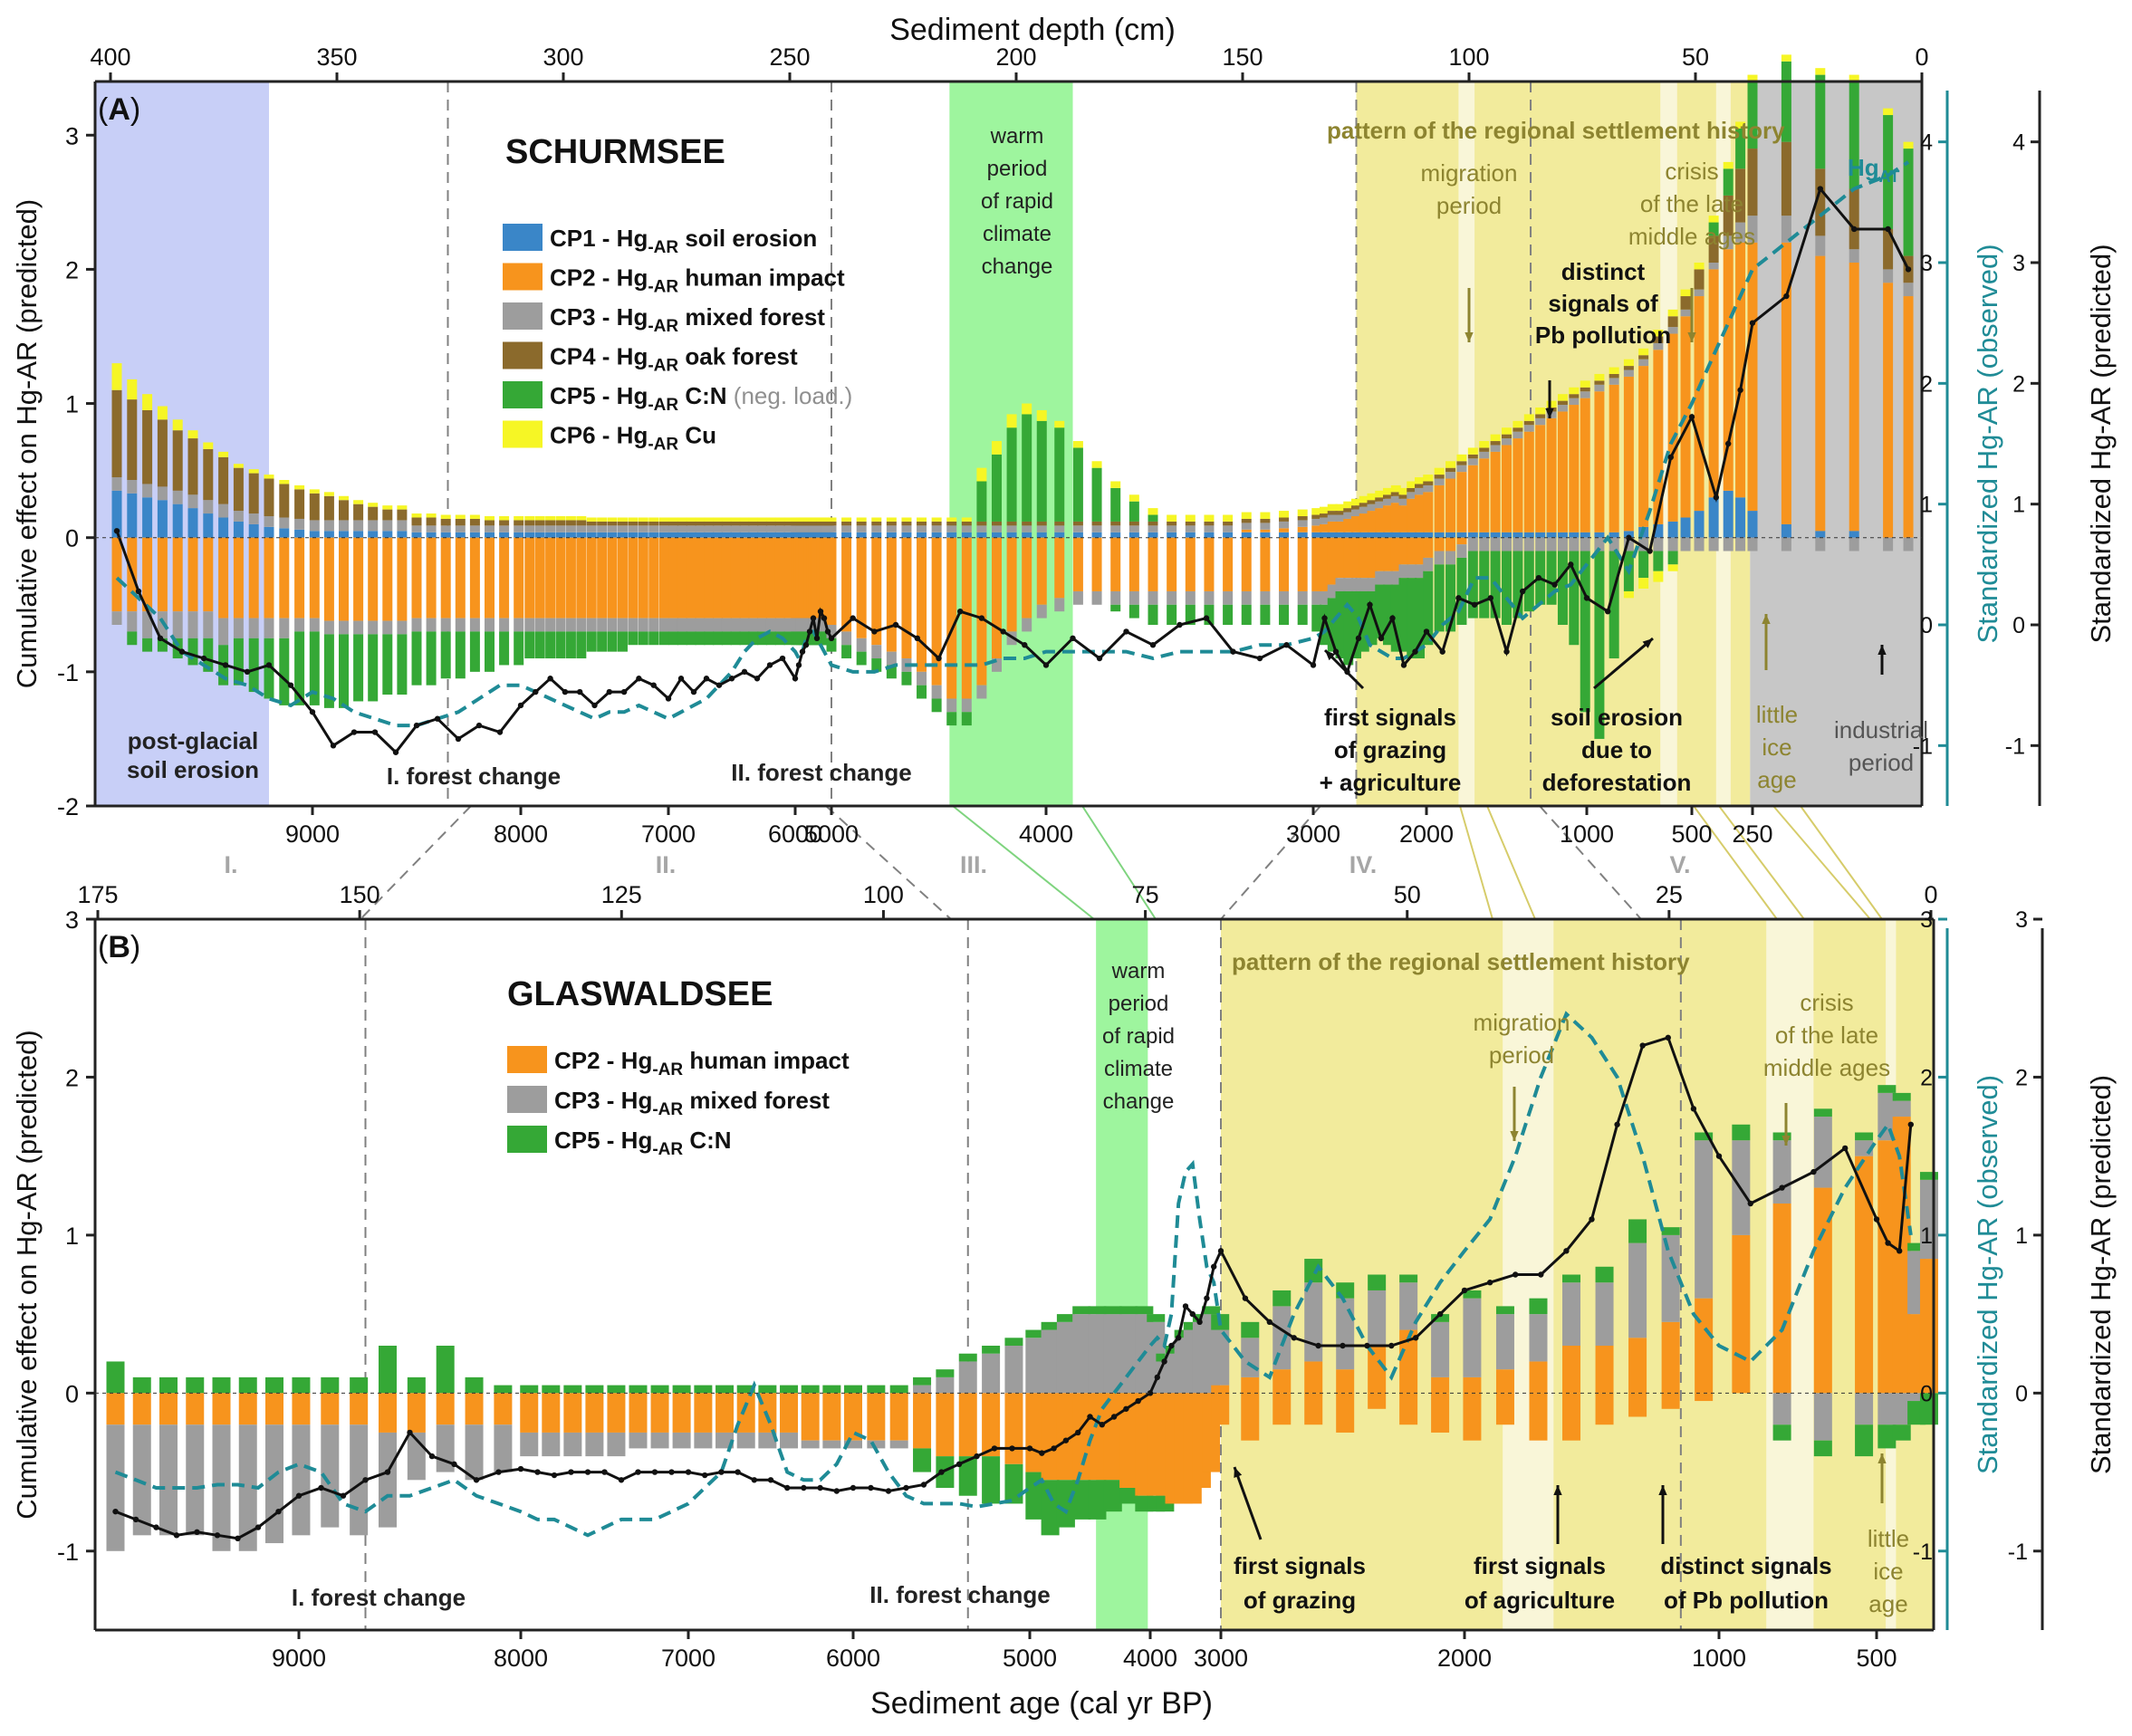 Image resolution: width=2132 pixels, height=1736 pixels. I want to click on y-tick-label: -1, so click(68, 672).